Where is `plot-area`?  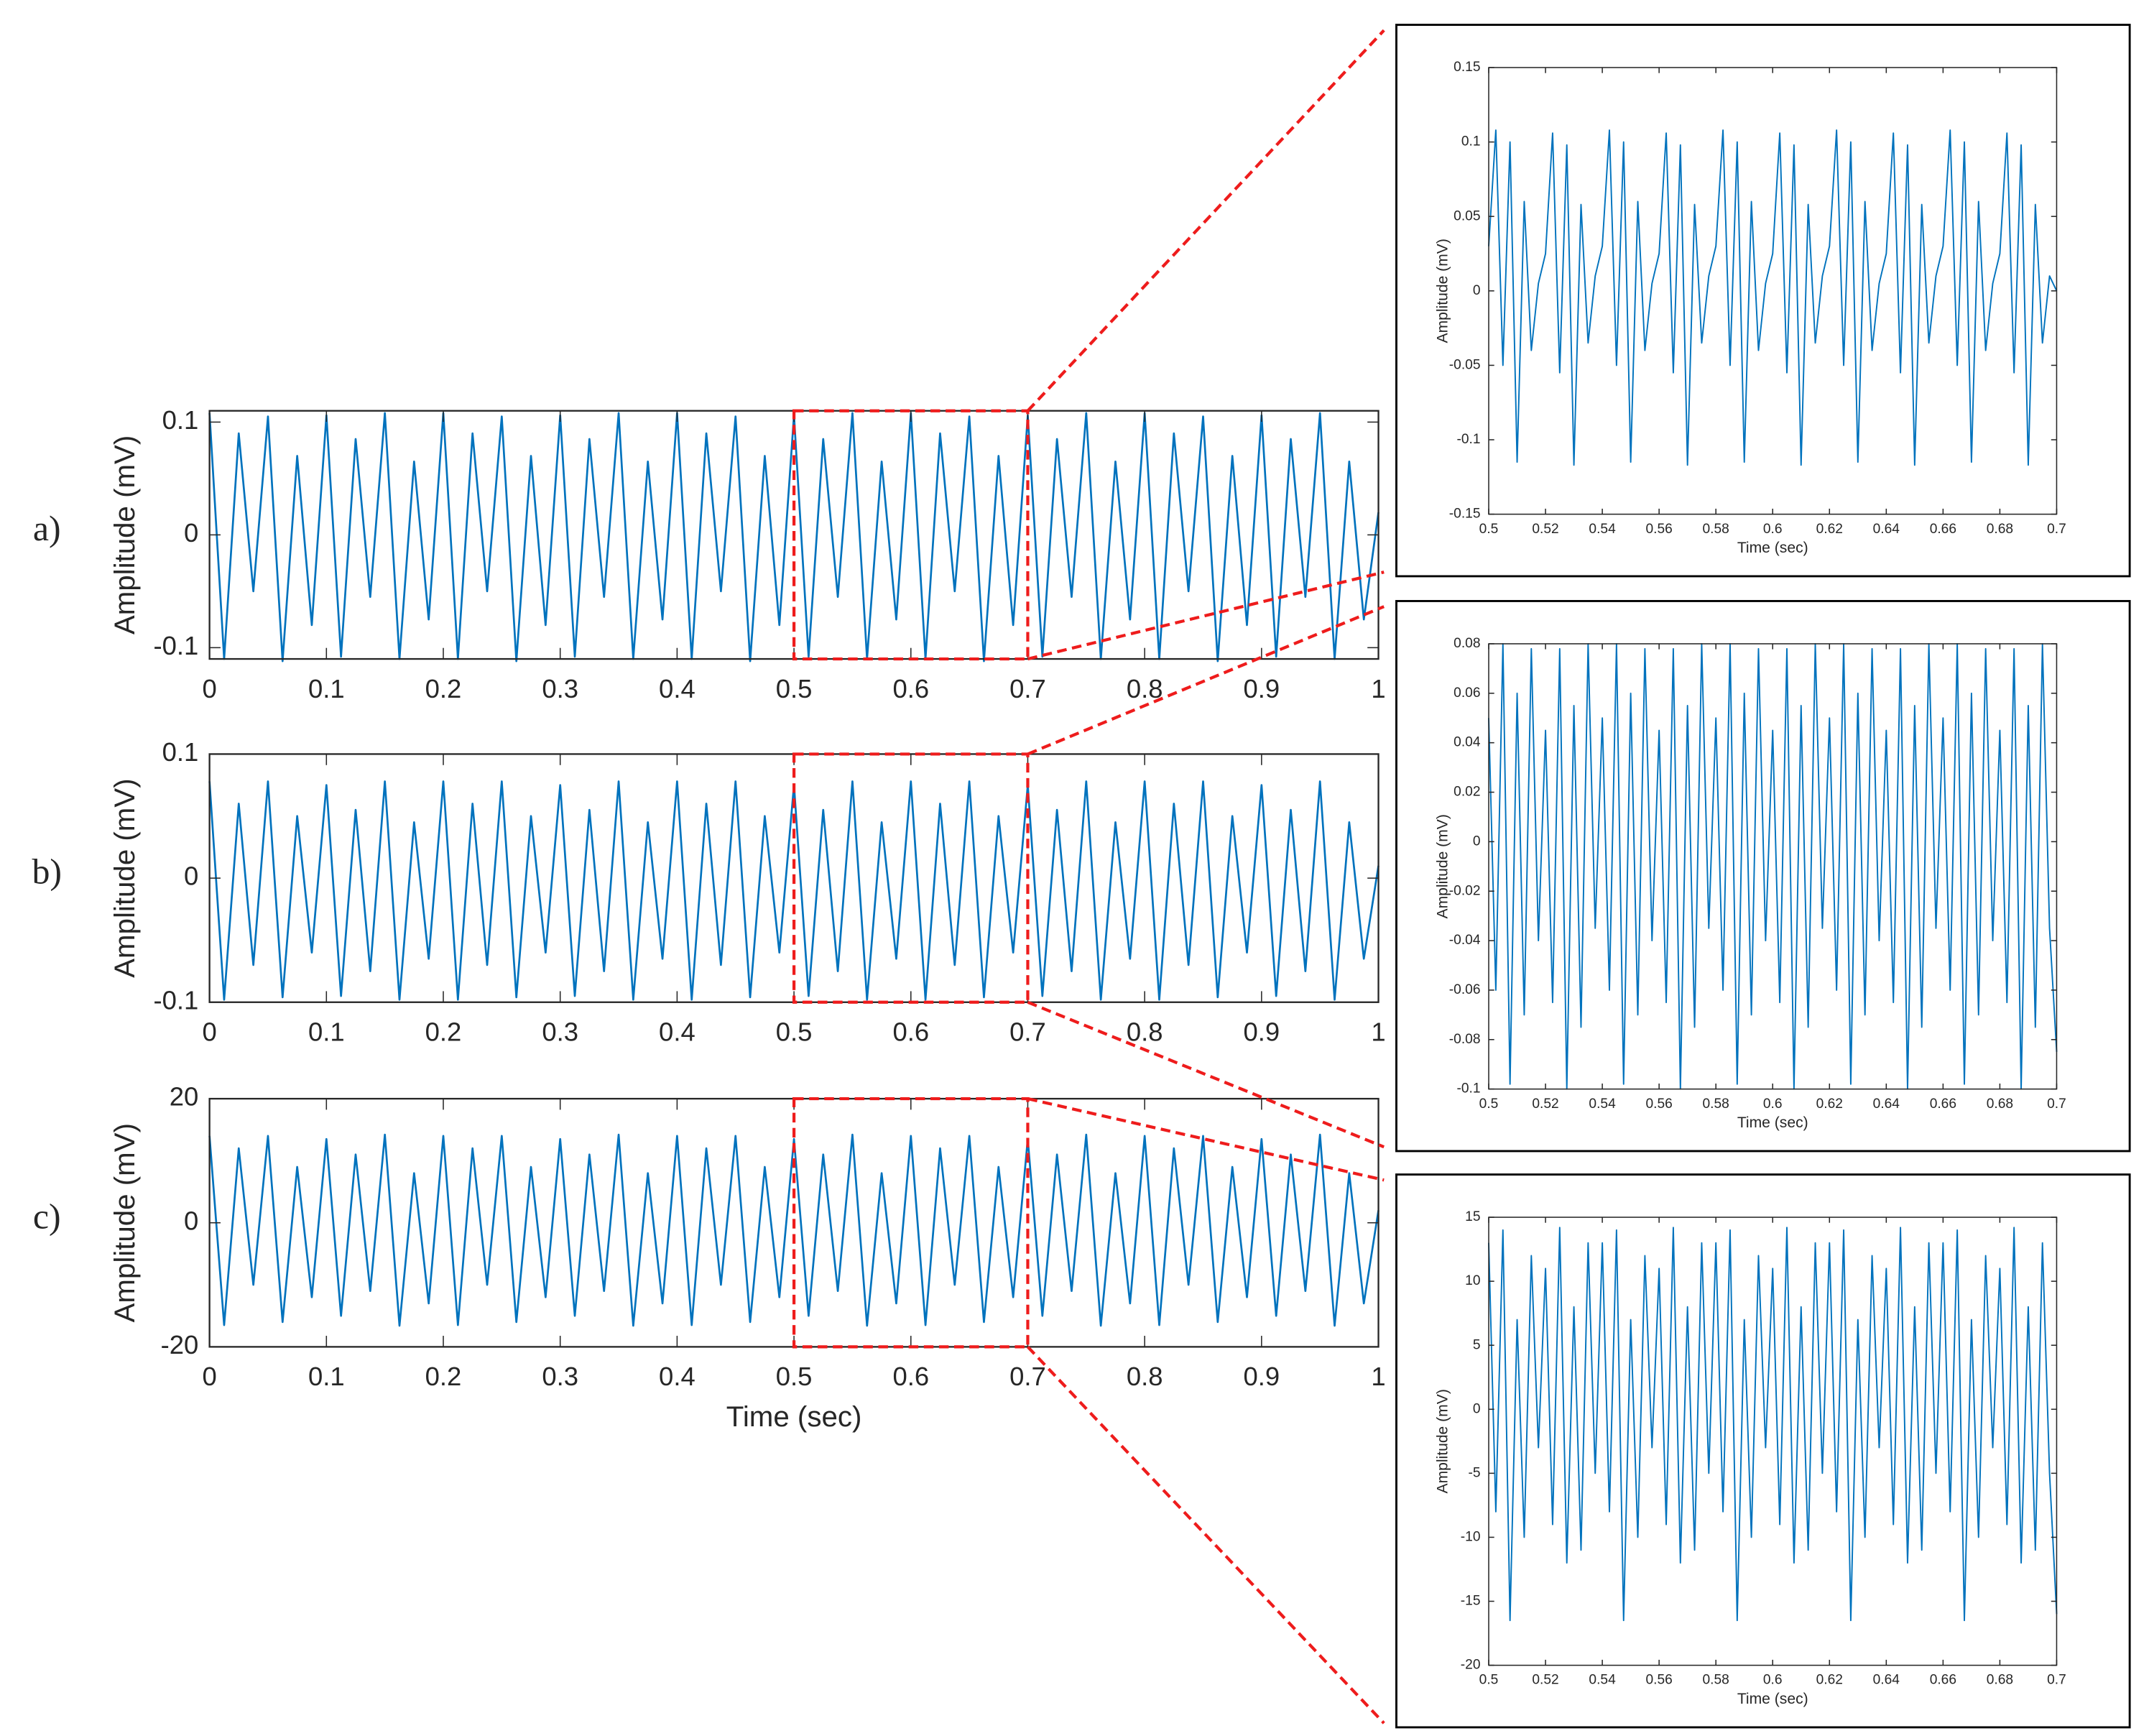 plot-area is located at coordinates (1773, 291).